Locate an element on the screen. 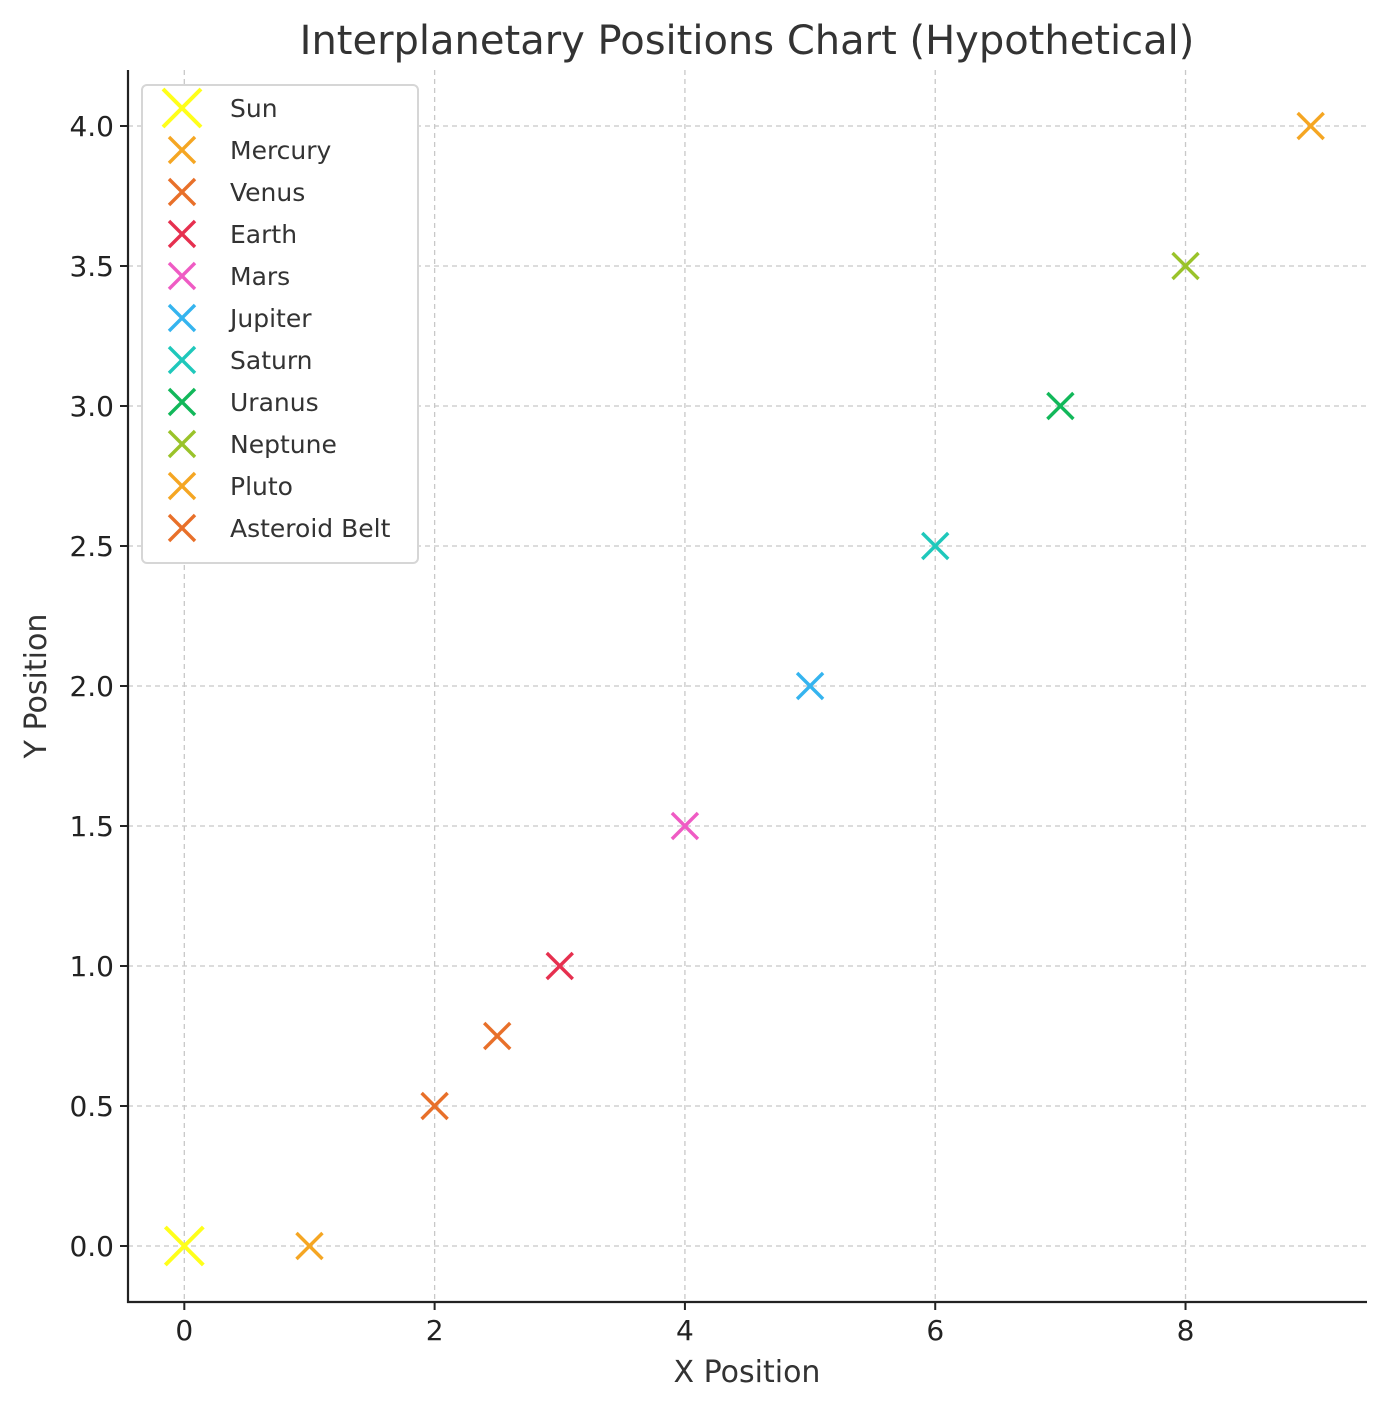  legend-label-asteroid-belt: Asteroid Belt is located at coordinates (310, 528).